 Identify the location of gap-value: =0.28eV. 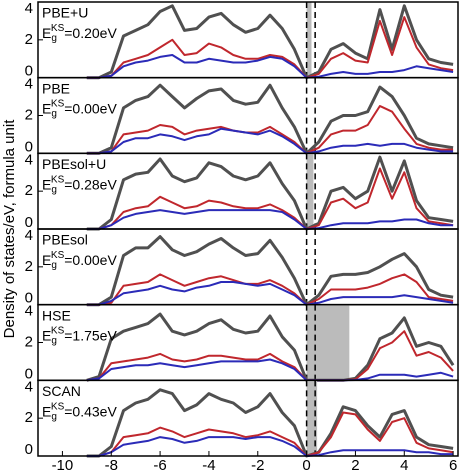
(90, 184).